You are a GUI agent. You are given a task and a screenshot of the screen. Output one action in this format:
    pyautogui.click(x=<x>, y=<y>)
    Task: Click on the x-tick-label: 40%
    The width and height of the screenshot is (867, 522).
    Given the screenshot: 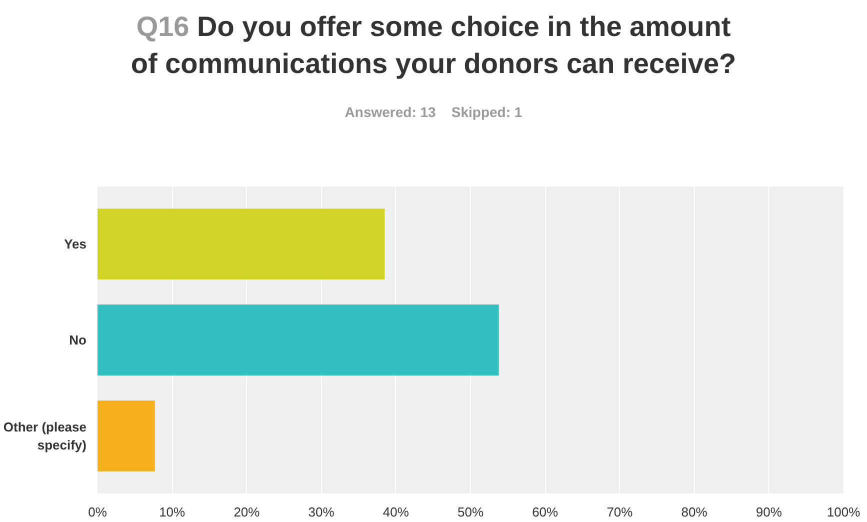 What is the action you would take?
    pyautogui.click(x=396, y=512)
    